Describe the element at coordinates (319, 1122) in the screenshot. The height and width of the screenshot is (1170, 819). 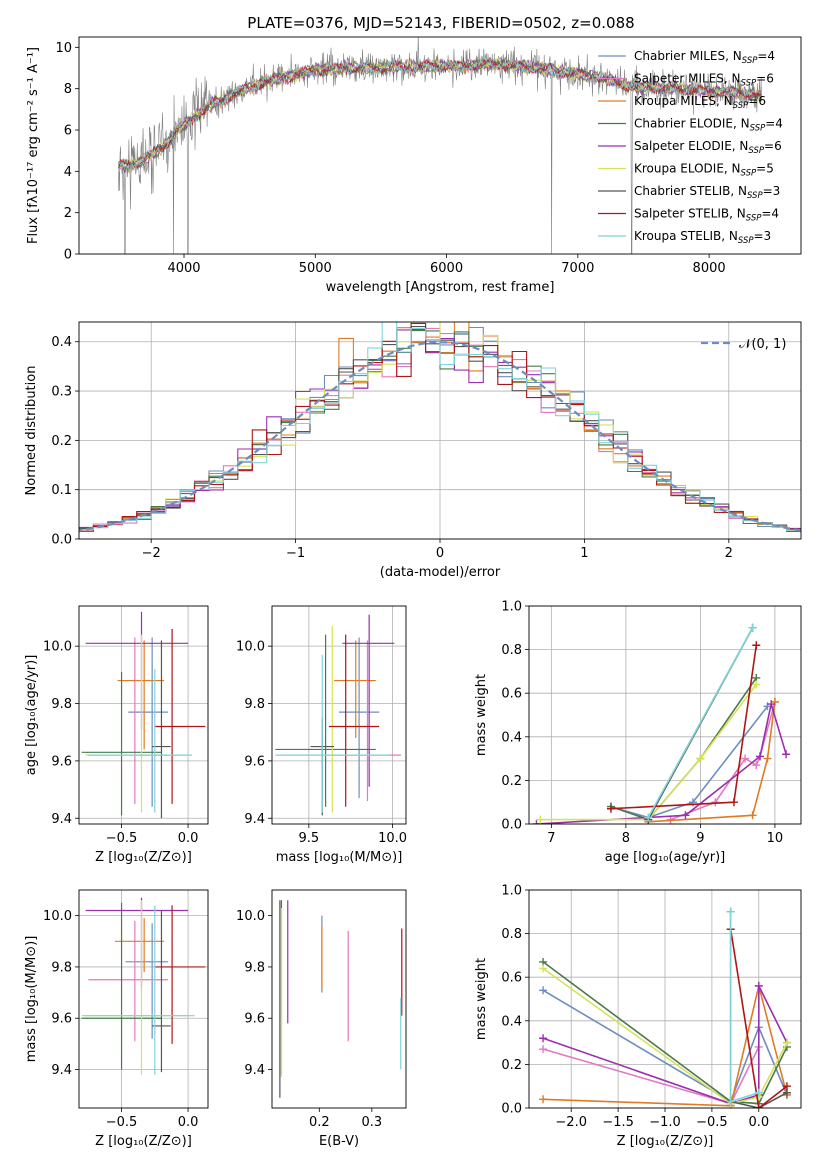
I see `x-tick-label: 0.2` at that location.